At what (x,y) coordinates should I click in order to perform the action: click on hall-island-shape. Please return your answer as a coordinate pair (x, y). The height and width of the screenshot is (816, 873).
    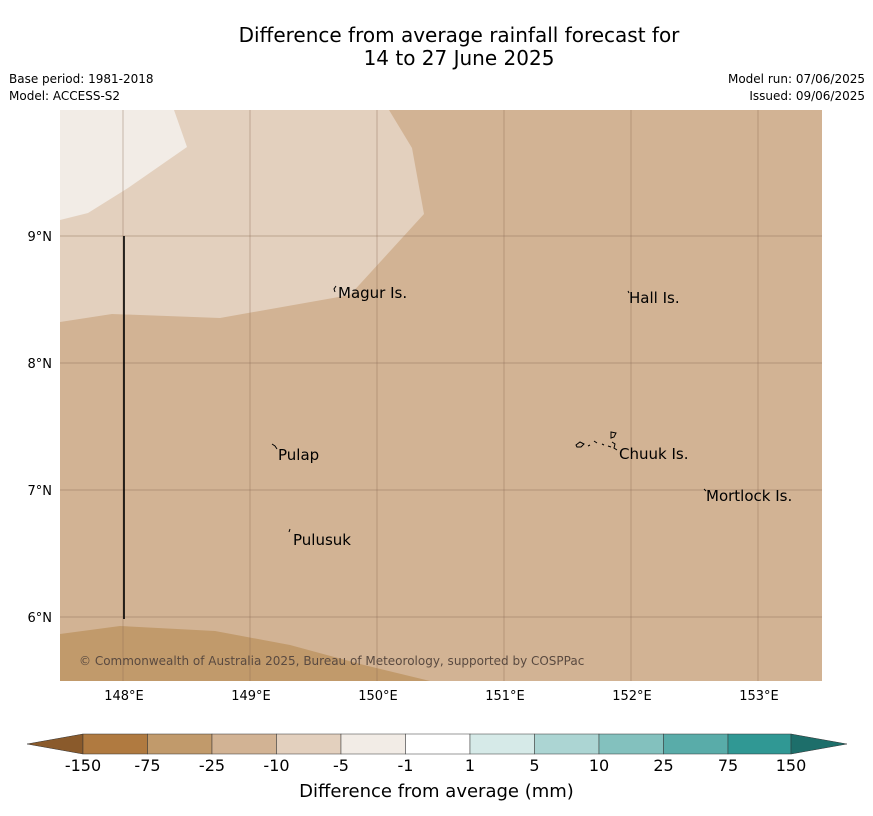
    Looking at the image, I should click on (628, 292).